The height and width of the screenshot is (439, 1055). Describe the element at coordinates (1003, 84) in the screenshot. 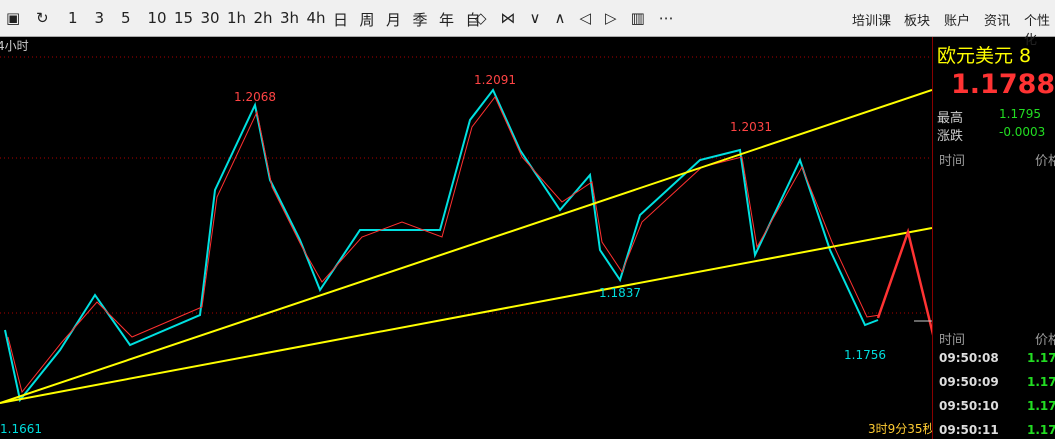

I see `price: 1.1788/` at that location.